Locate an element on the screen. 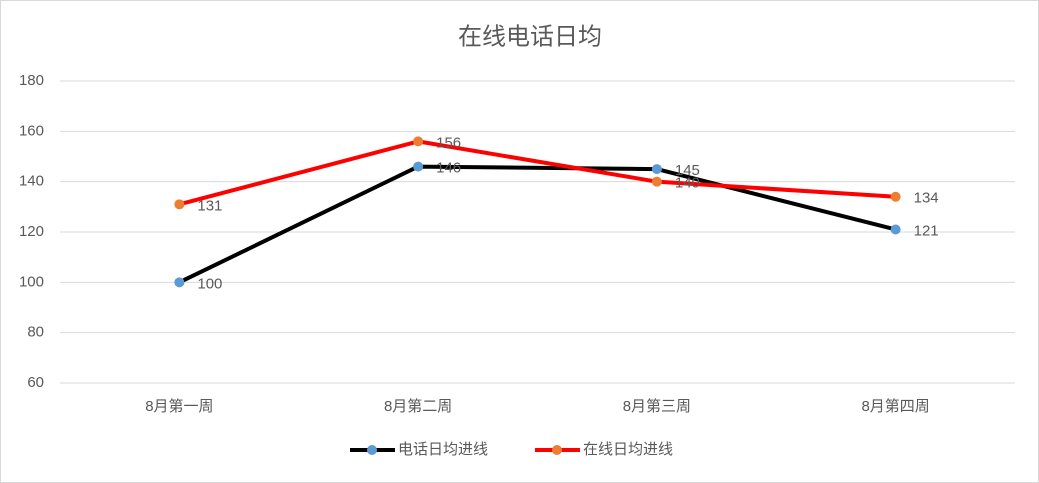 This screenshot has height=483, width=1039. series-line is located at coordinates (537, 173).